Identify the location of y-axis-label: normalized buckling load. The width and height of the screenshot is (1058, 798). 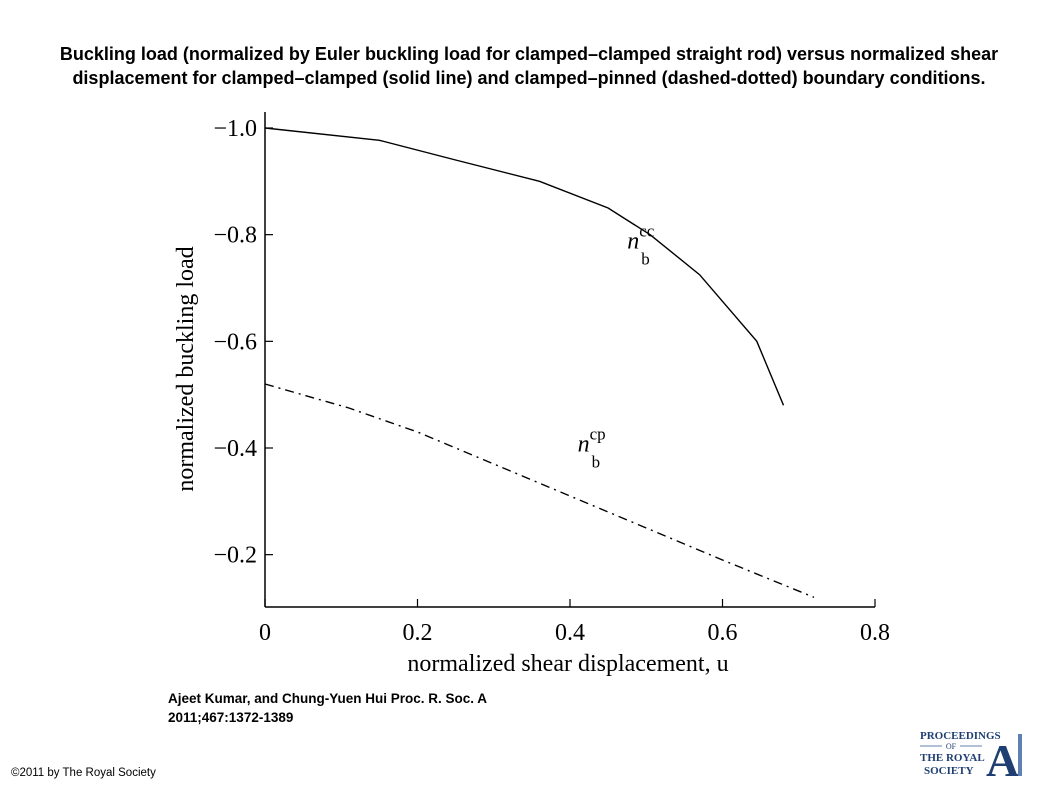
(186, 368).